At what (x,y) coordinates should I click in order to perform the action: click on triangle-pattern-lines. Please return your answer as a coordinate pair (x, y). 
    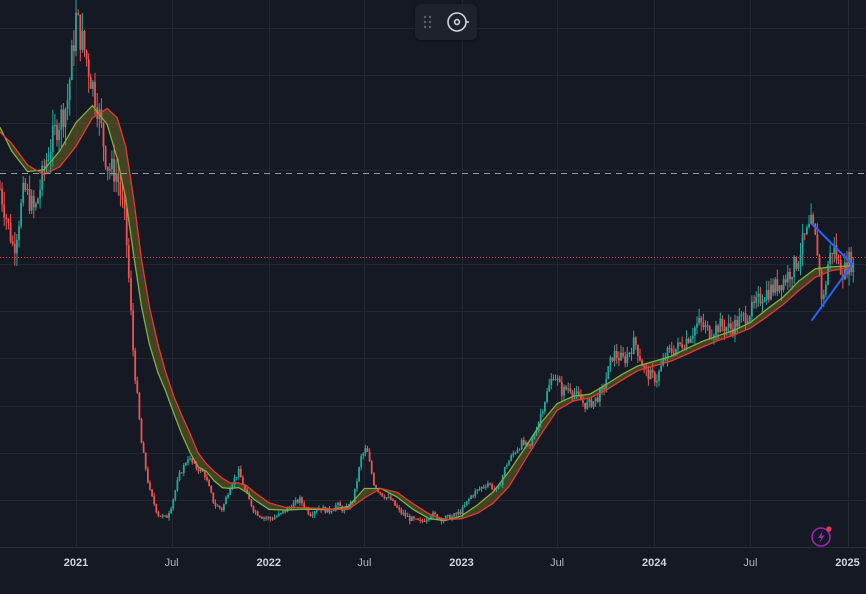
    Looking at the image, I should click on (832, 272).